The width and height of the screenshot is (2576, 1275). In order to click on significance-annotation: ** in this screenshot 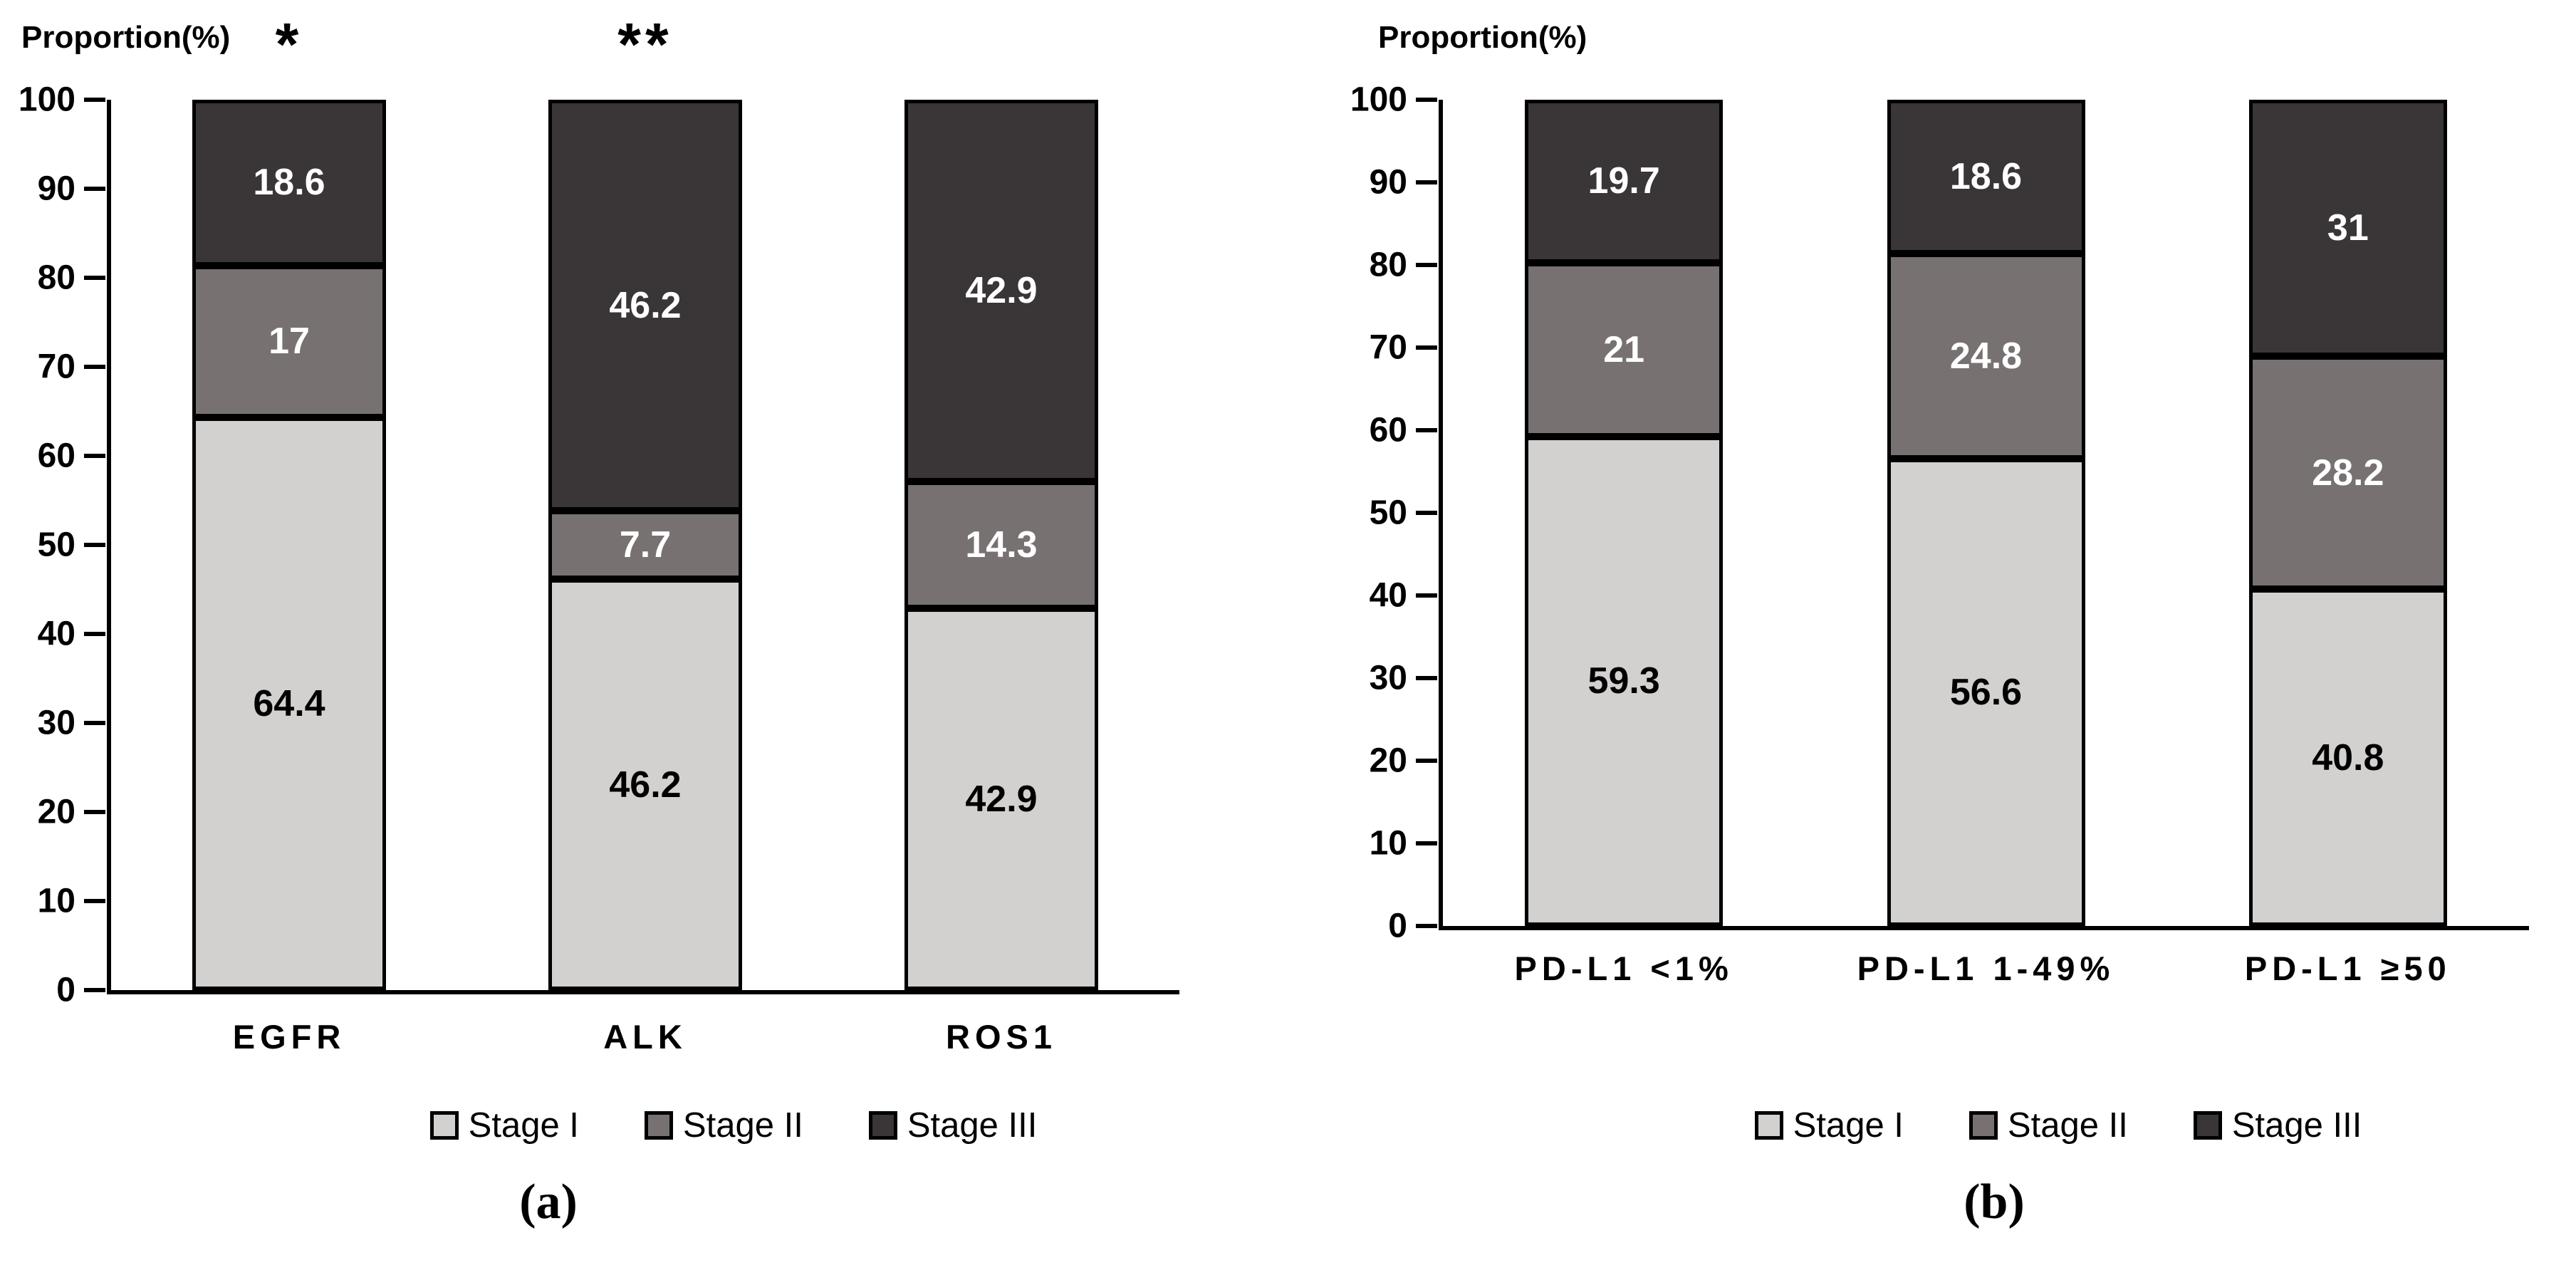, I will do `click(645, 44)`.